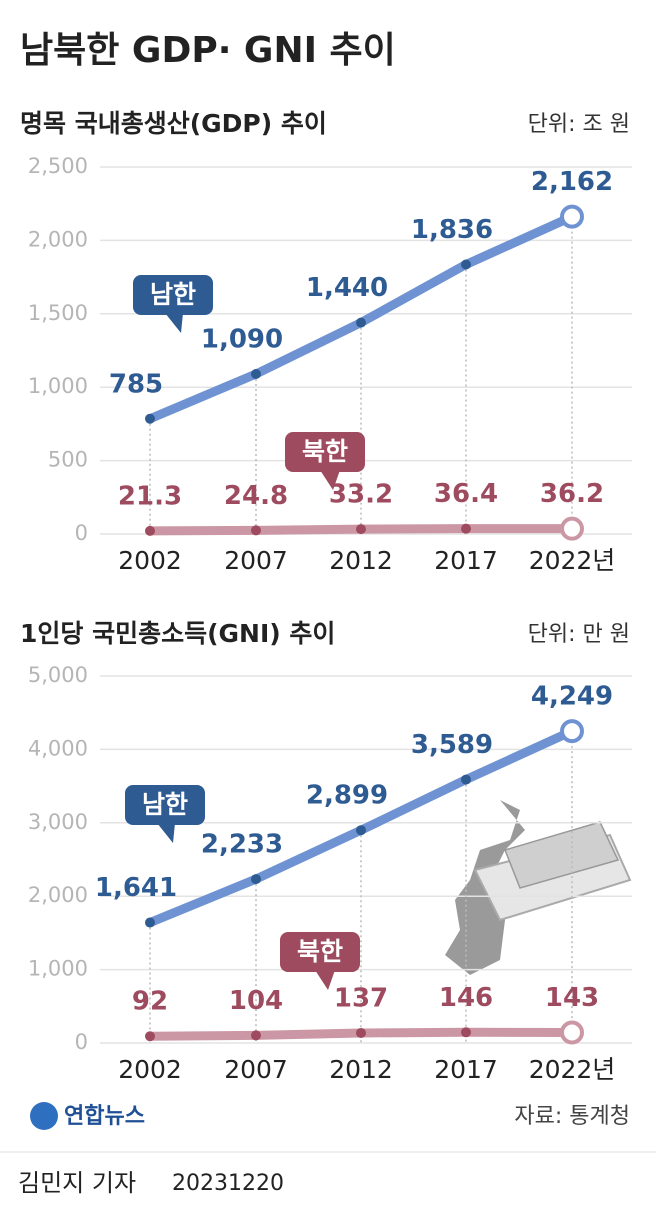  I want to click on page-title: 남북한 GDP· GNI 추이, so click(208, 50).